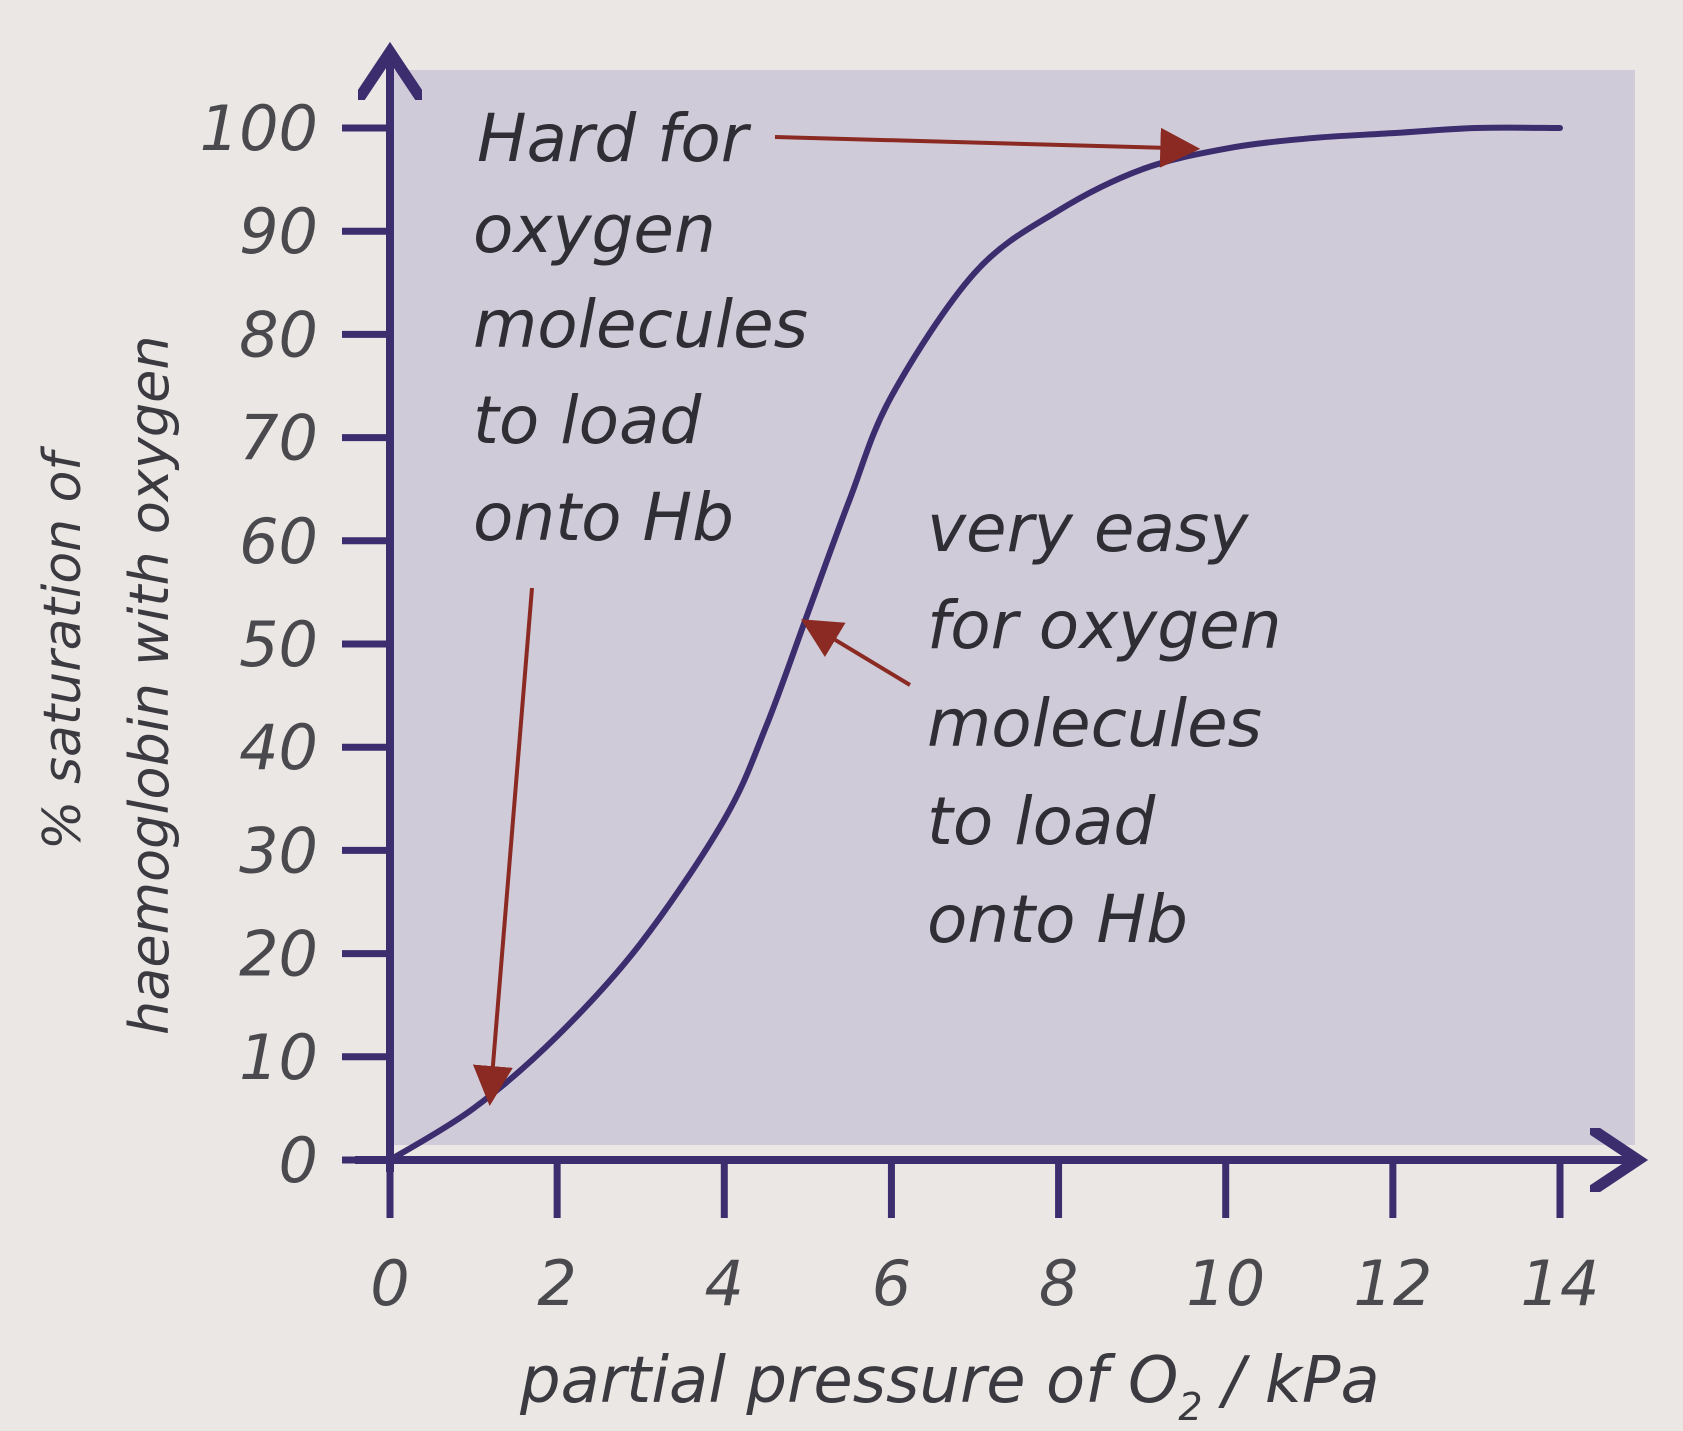  Describe the element at coordinates (63, 648) in the screenshot. I see `y-axis-title-line-1: % saturation of` at that location.